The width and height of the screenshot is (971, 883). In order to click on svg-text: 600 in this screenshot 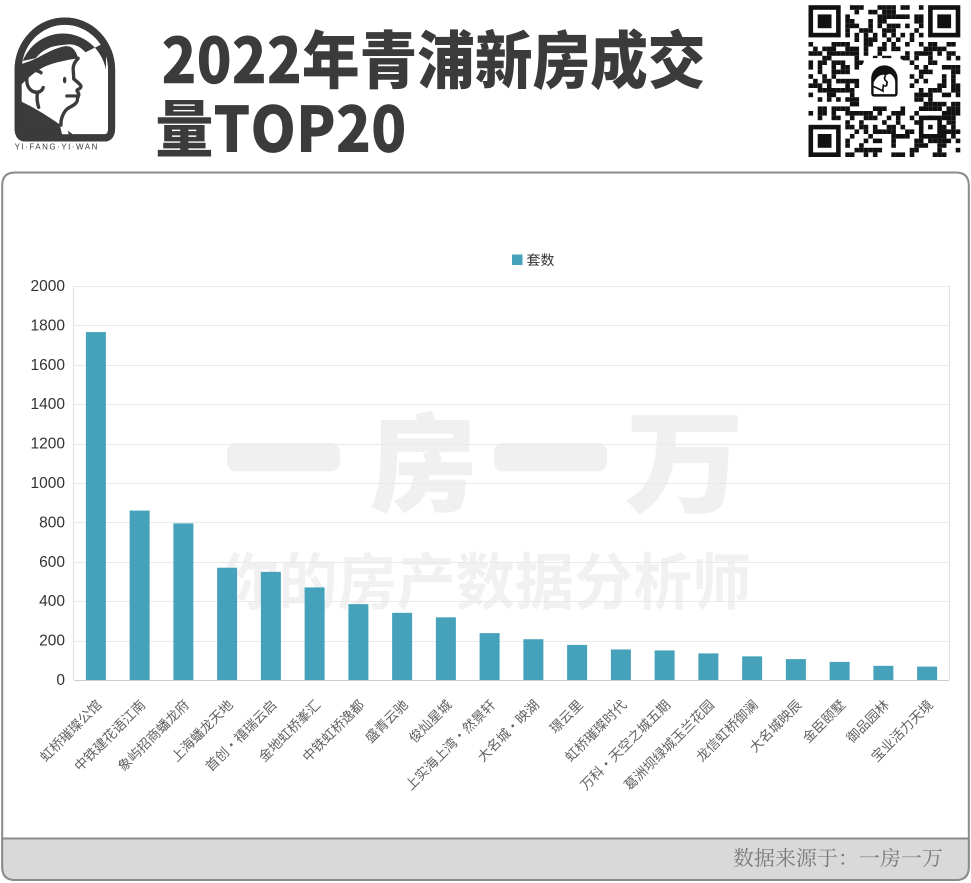, I will do `click(52, 562)`.